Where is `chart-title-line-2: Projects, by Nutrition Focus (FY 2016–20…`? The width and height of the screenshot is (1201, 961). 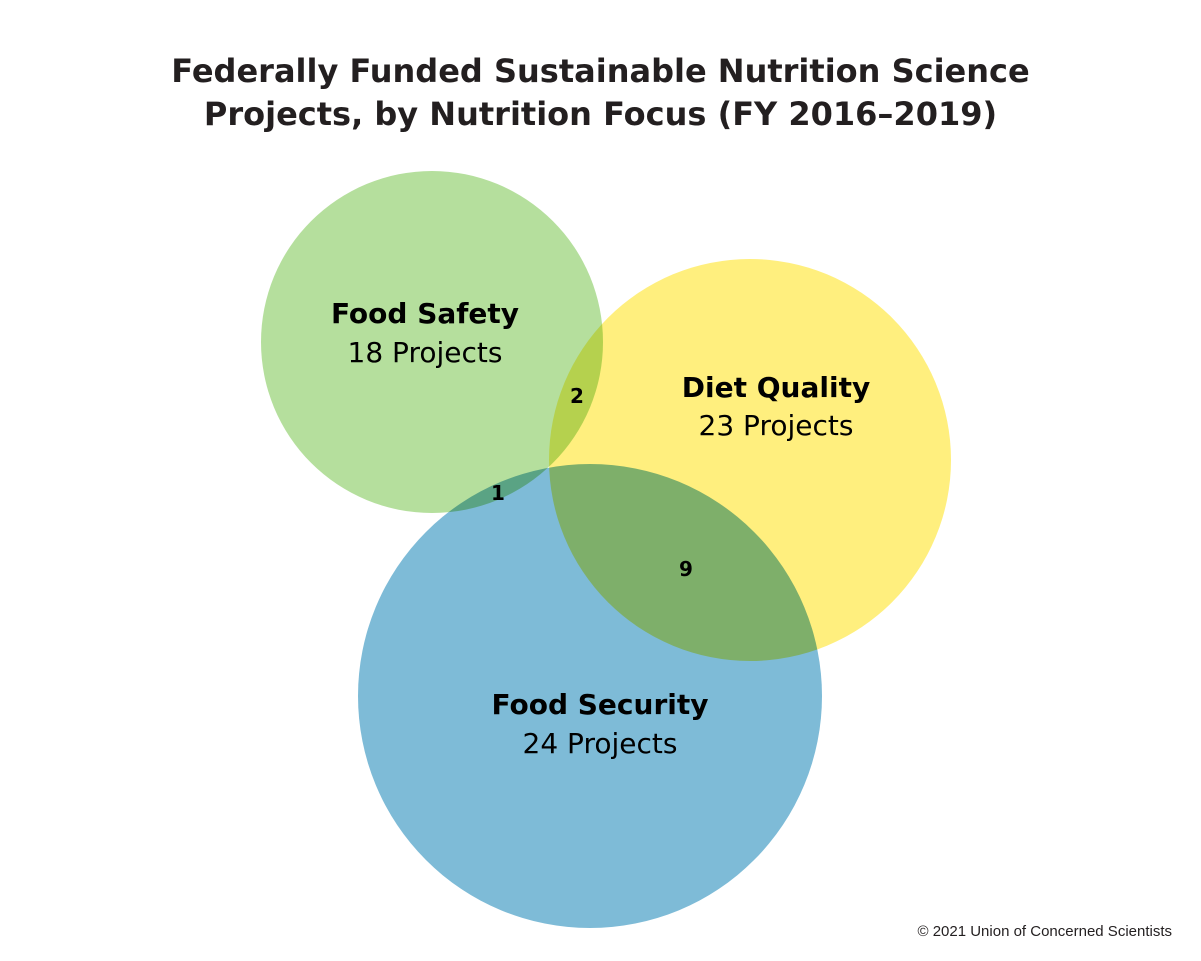 chart-title-line-2: Projects, by Nutrition Focus (FY 2016–20… is located at coordinates (600, 114).